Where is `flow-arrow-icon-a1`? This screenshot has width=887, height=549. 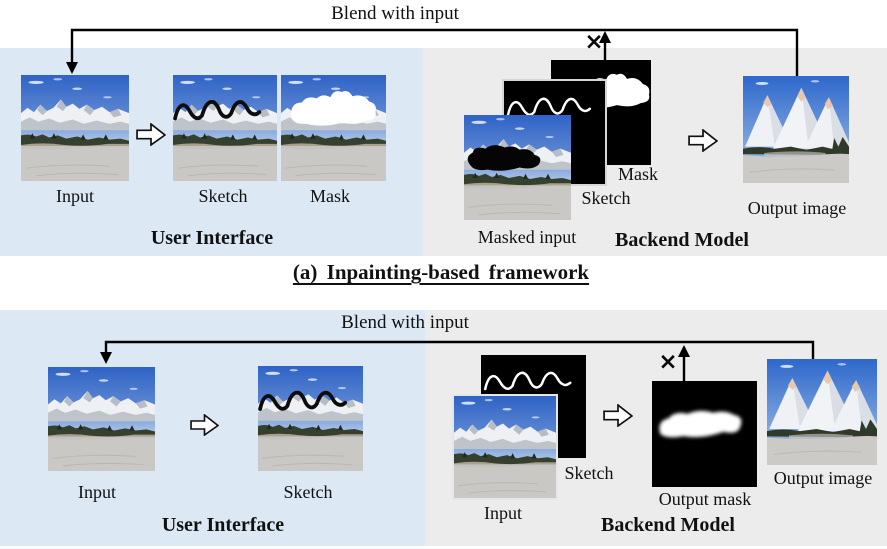
flow-arrow-icon-a1 is located at coordinates (151, 134).